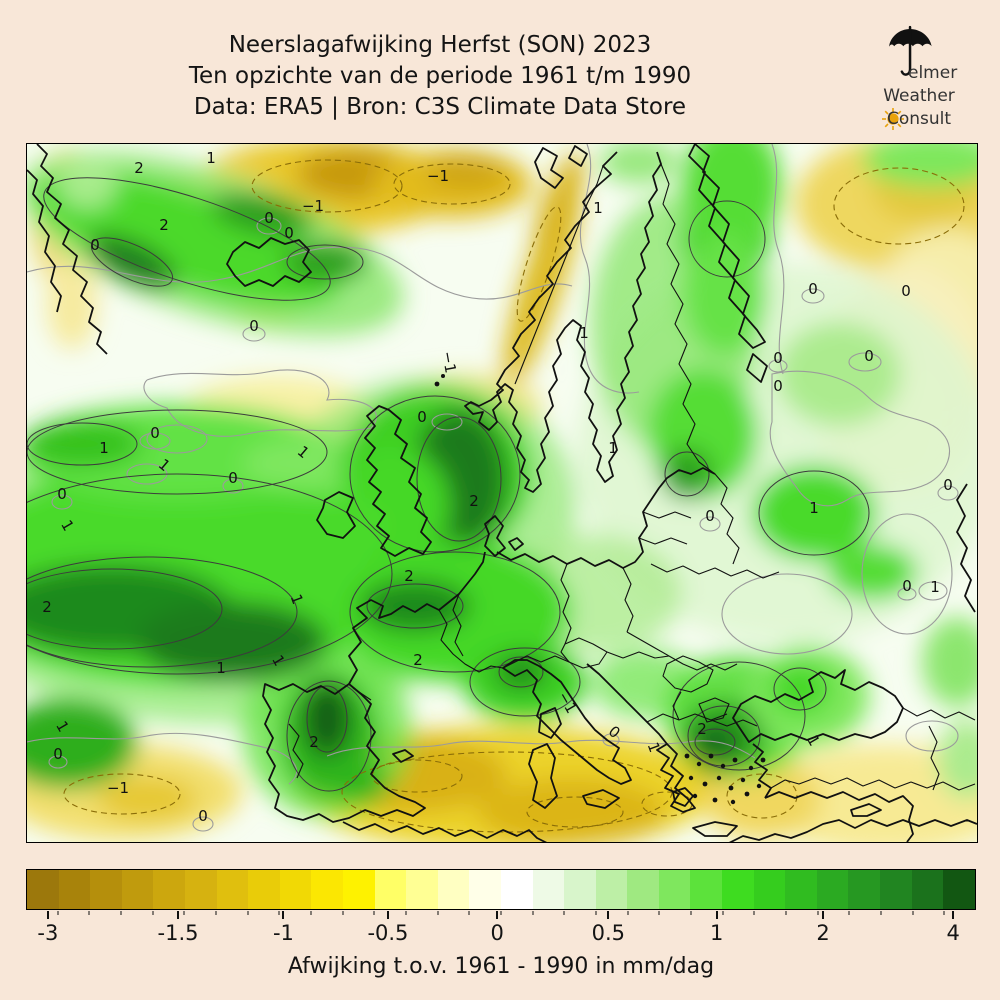  Describe the element at coordinates (716, 933) in the screenshot. I see `colorbar-tick-label: 1` at that location.